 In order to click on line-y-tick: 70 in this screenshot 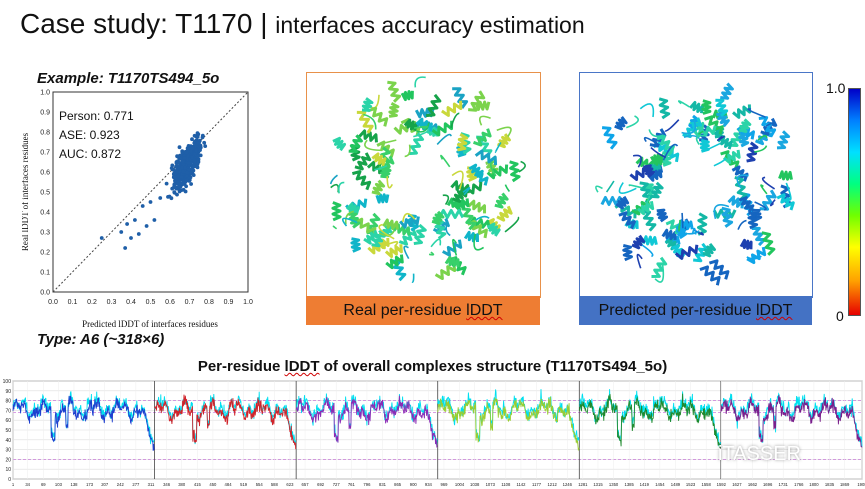, I will do `click(8, 411)`.